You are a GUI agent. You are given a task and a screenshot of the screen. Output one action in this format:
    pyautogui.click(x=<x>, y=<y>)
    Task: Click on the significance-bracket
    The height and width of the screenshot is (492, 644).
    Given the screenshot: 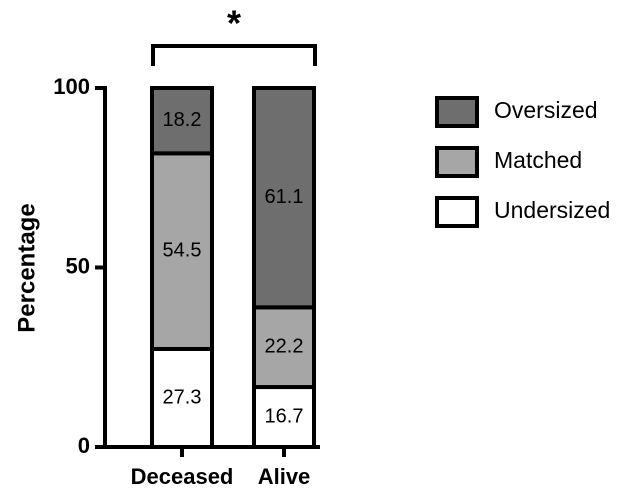 What is the action you would take?
    pyautogui.click(x=234, y=55)
    